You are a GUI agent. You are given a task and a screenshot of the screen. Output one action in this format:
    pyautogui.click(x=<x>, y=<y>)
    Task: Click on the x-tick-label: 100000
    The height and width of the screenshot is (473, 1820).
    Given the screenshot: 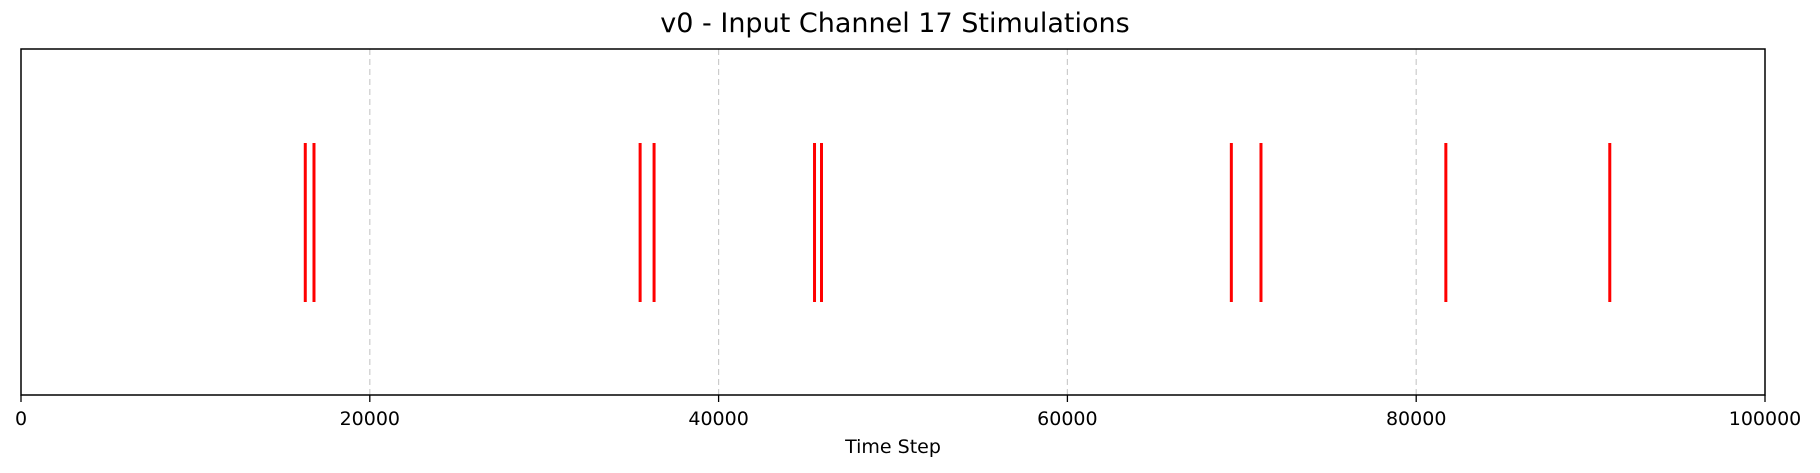 What is the action you would take?
    pyautogui.click(x=1765, y=419)
    